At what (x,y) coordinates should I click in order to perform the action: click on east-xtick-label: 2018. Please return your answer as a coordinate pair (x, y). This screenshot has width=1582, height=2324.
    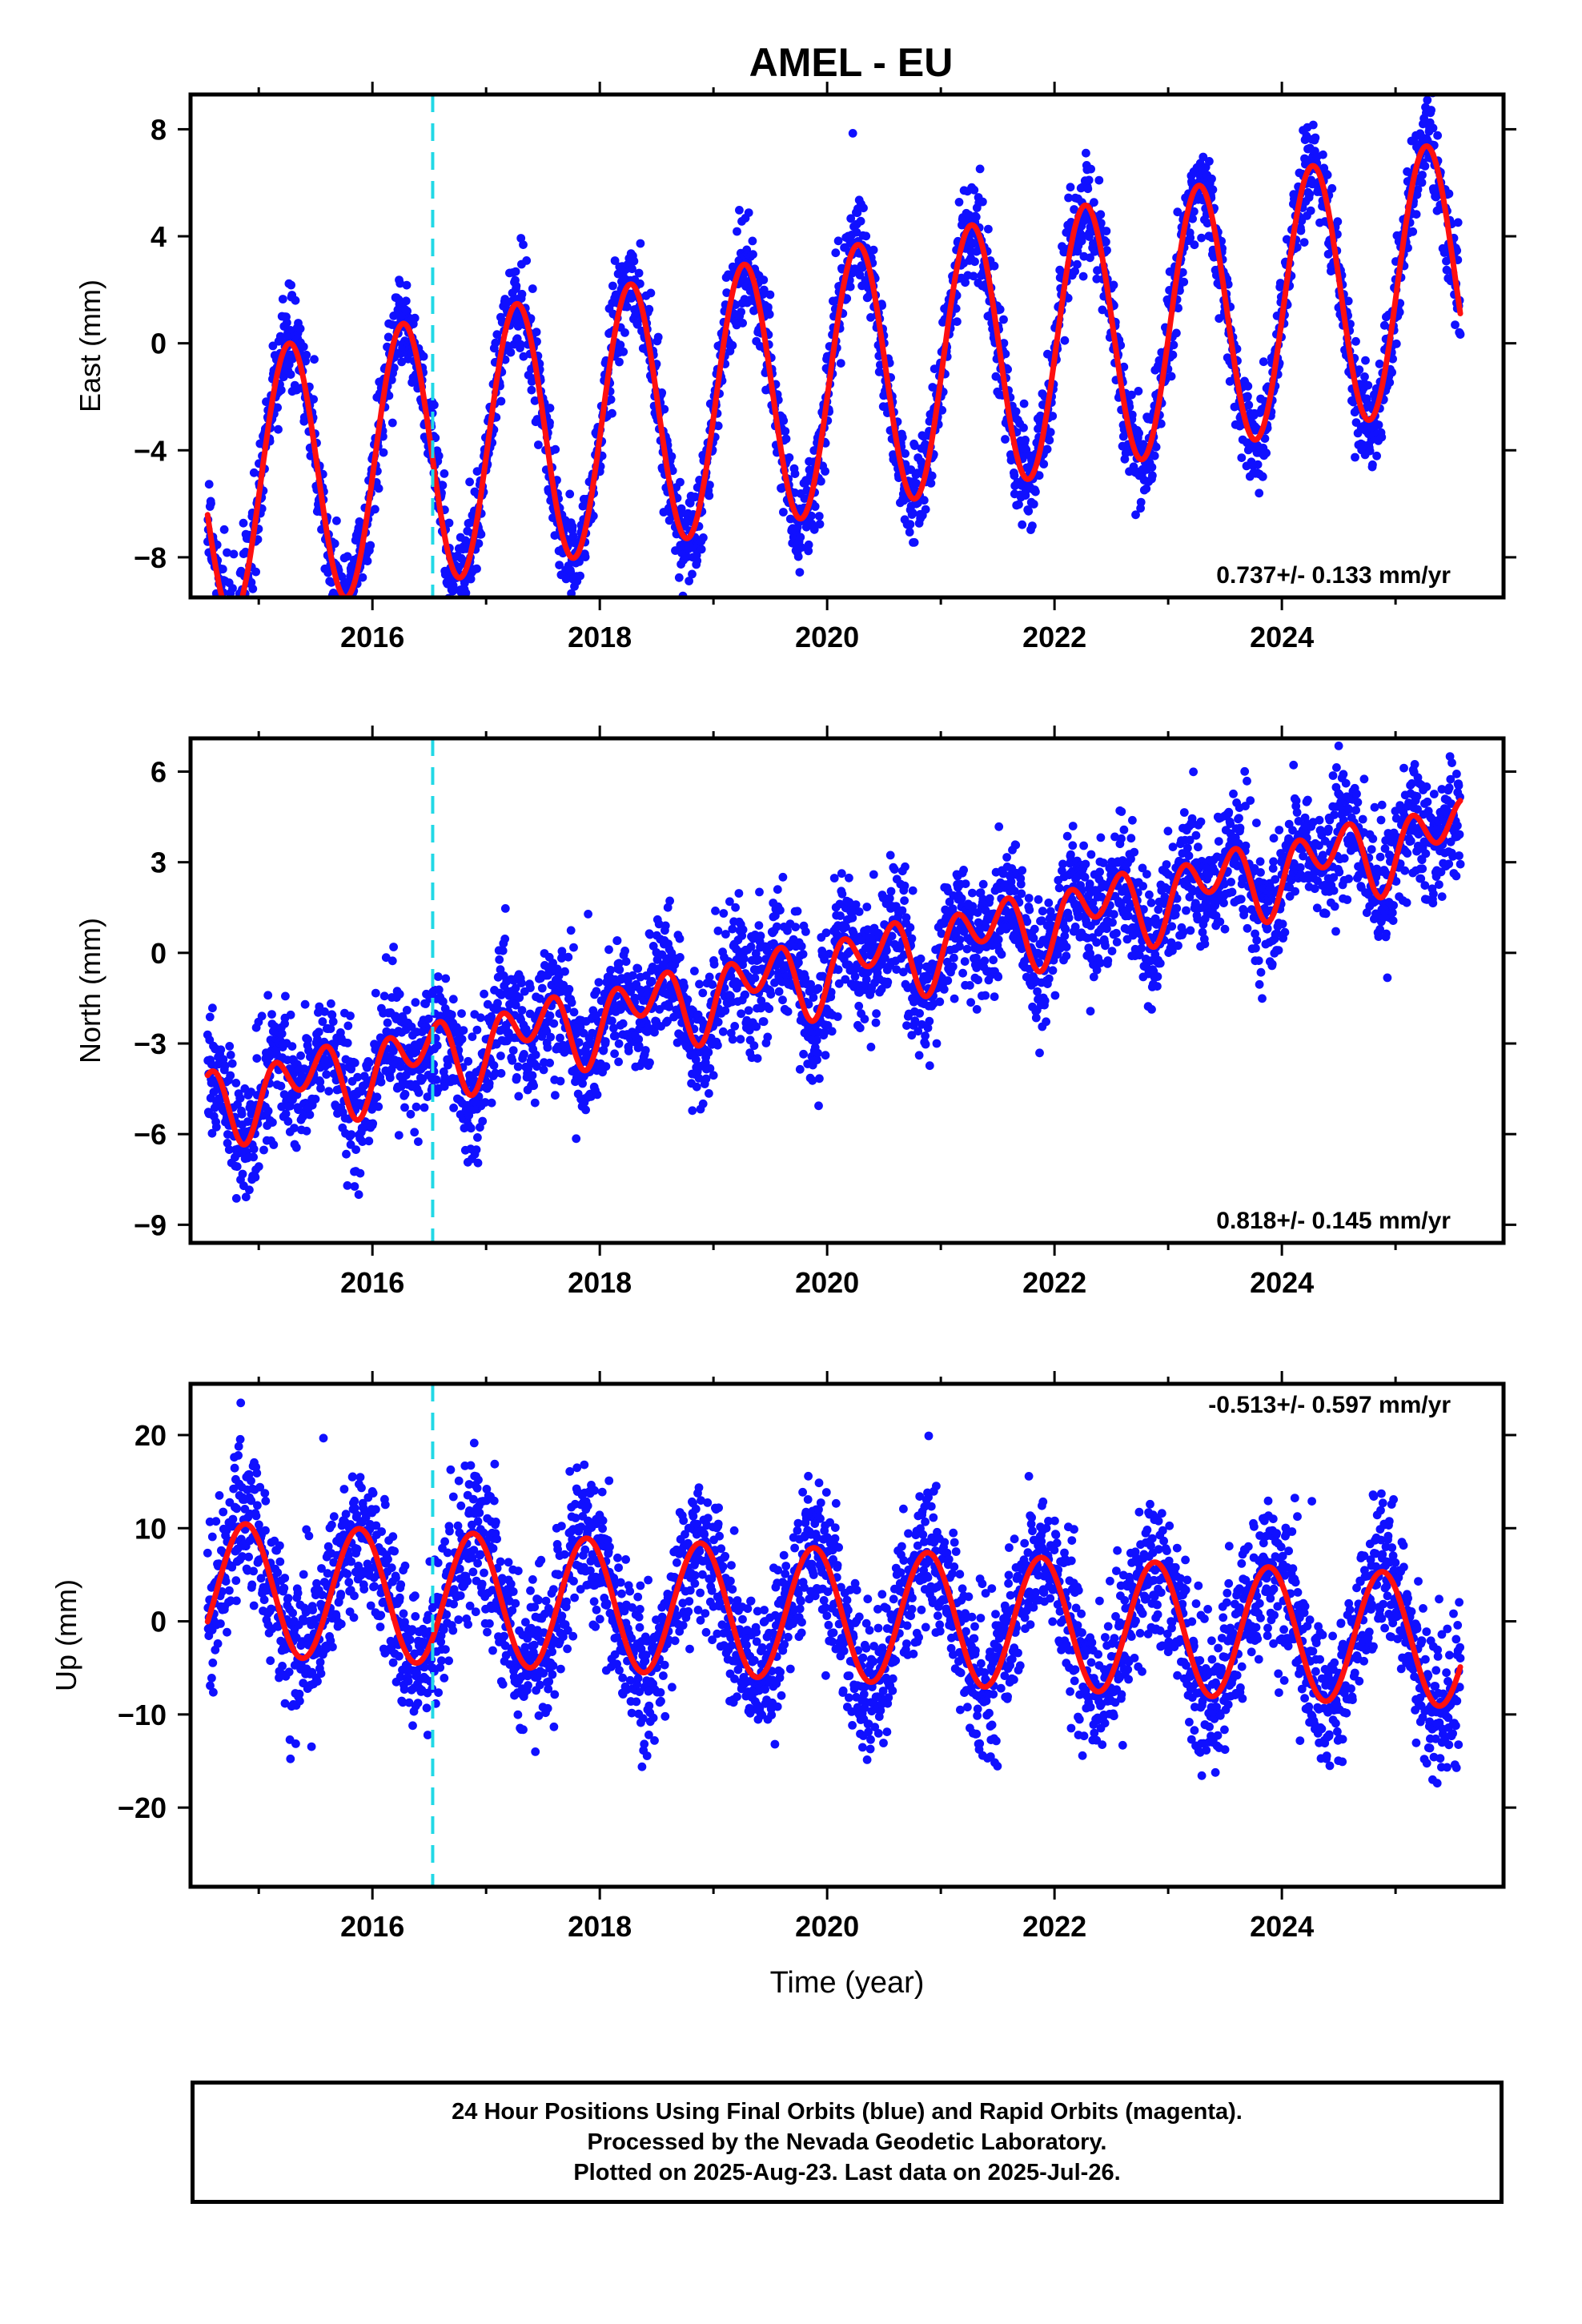
    Looking at the image, I should click on (600, 637).